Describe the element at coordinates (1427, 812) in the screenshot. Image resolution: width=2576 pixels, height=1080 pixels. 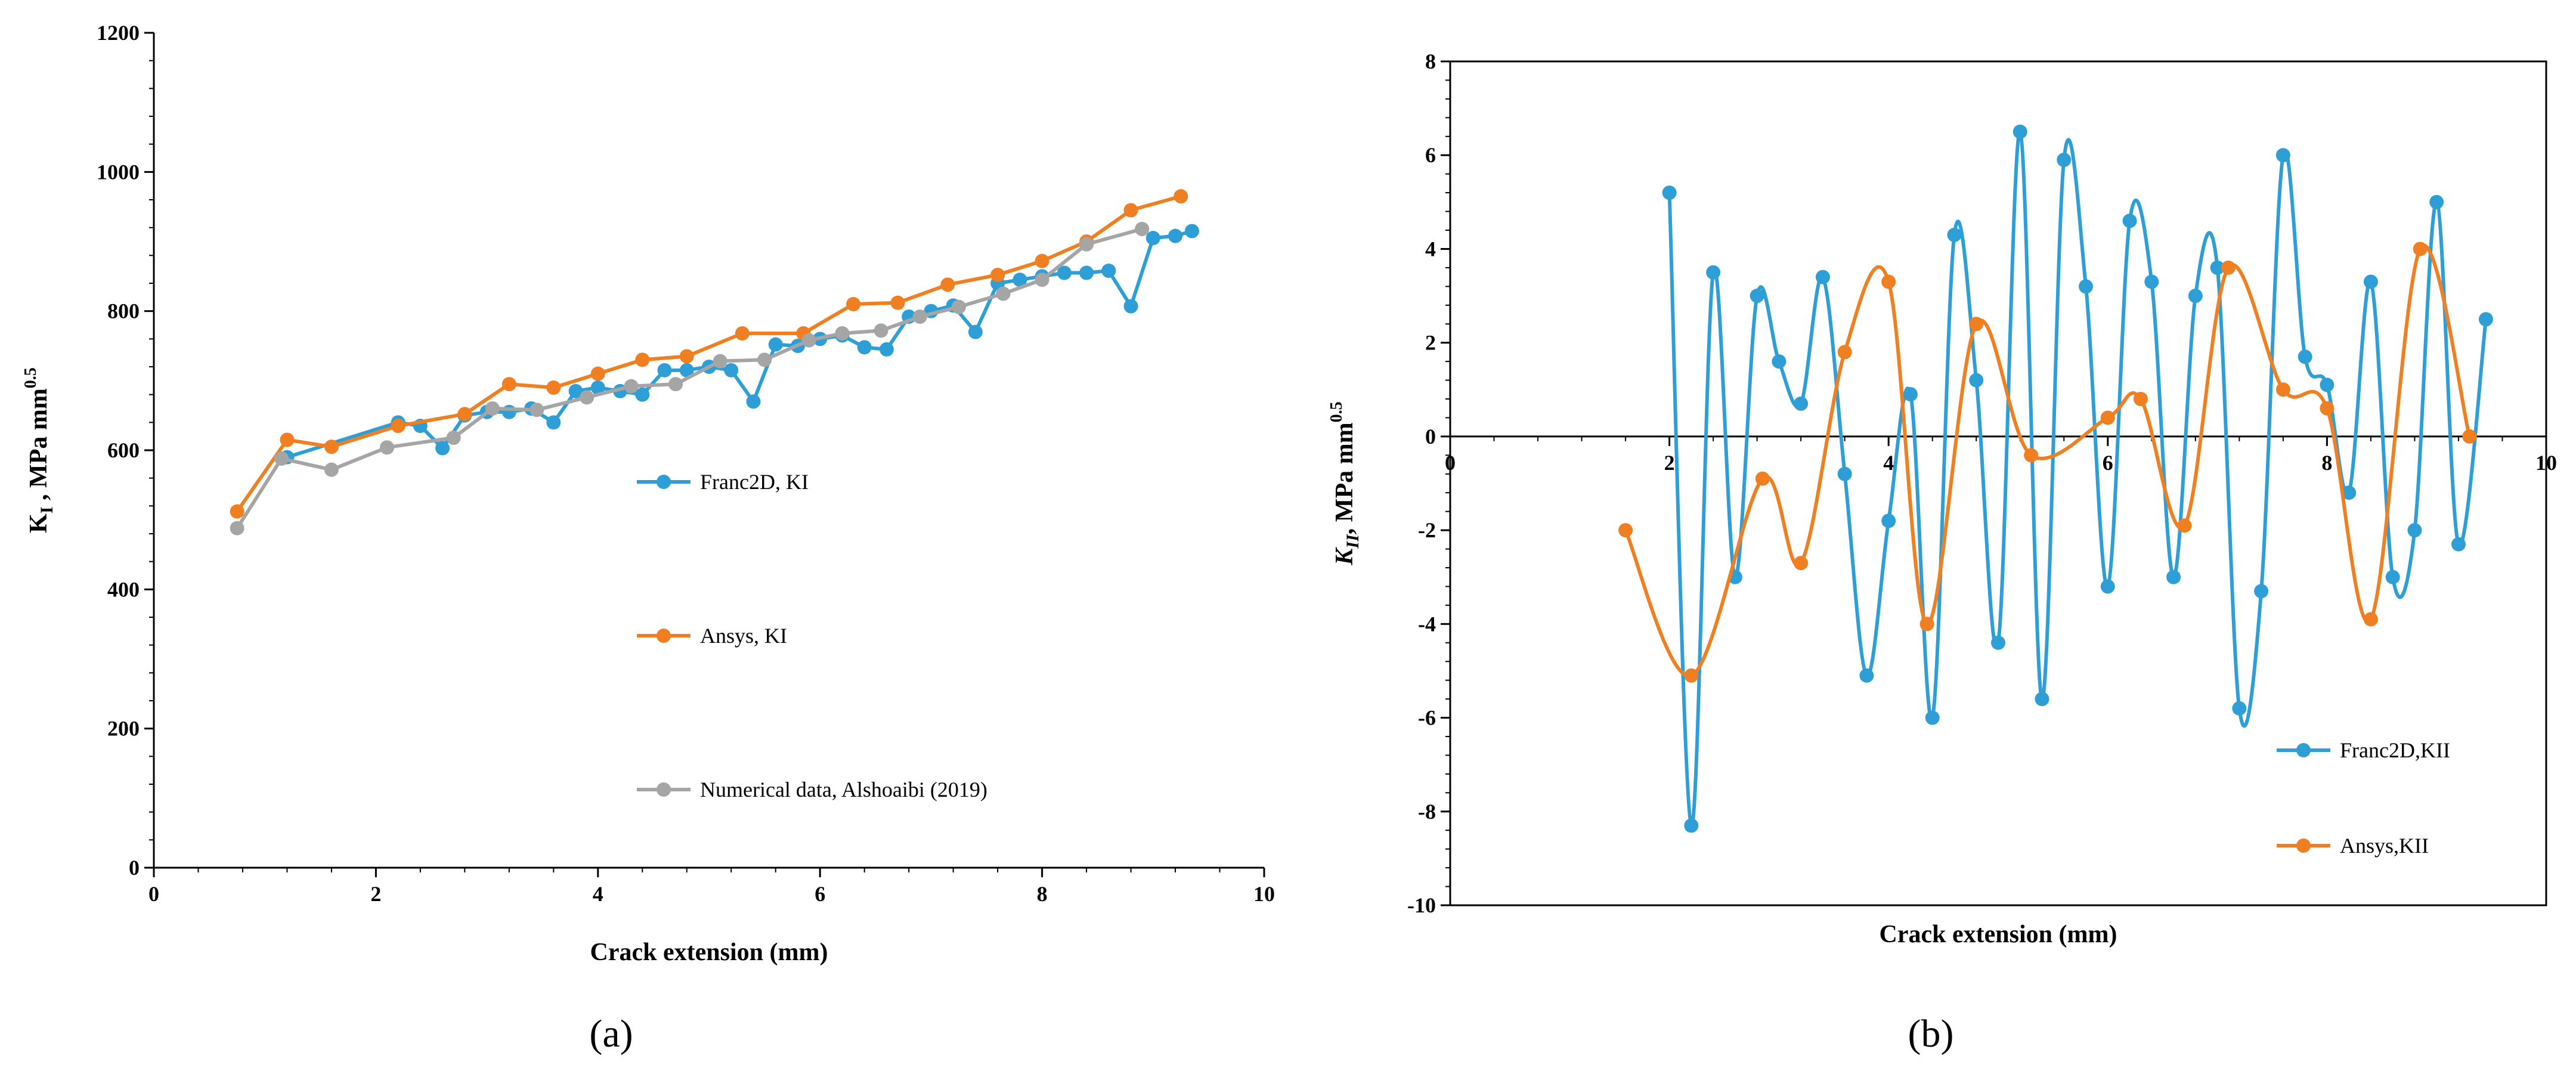
I see `y-tick-label: -8` at that location.